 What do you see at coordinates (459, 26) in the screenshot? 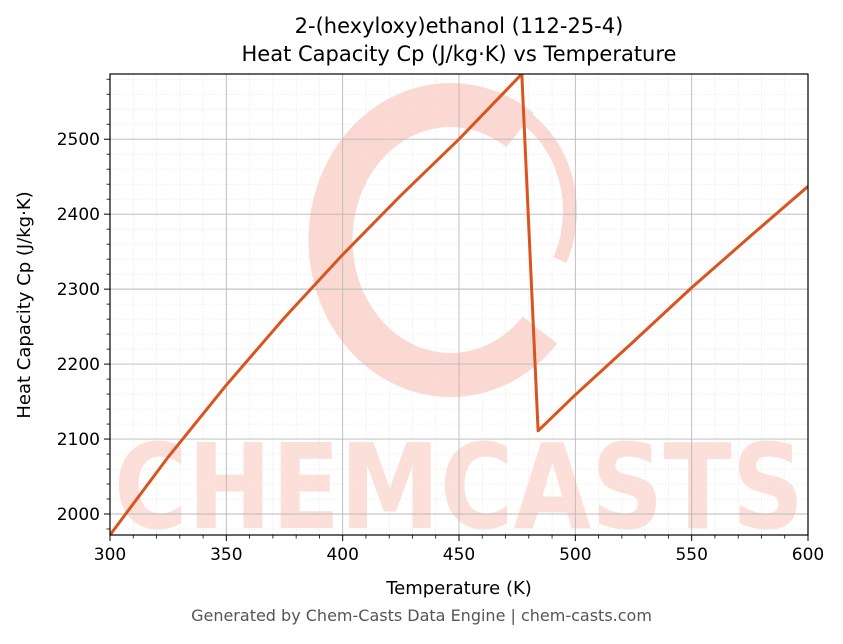
I see `chart-title-line1: 2-(hexyloxy)ethanol (112-25-4)` at bounding box center [459, 26].